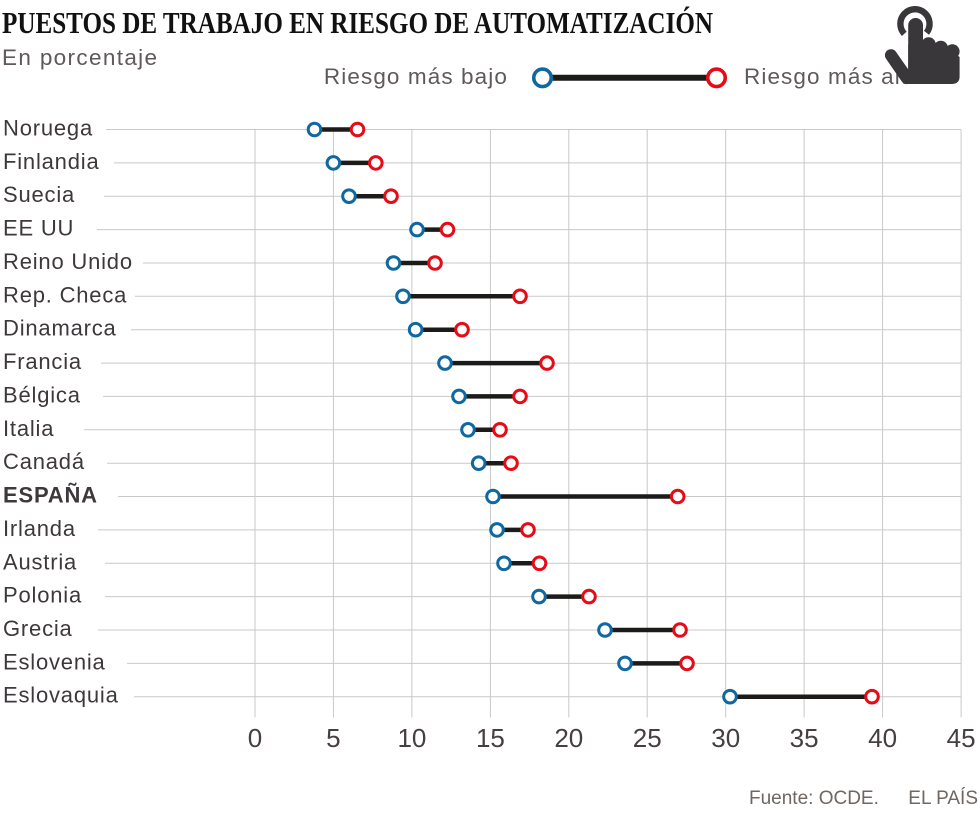 Image resolution: width=980 pixels, height=831 pixels. Describe the element at coordinates (961, 738) in the screenshot. I see `svg-text: 45` at that location.